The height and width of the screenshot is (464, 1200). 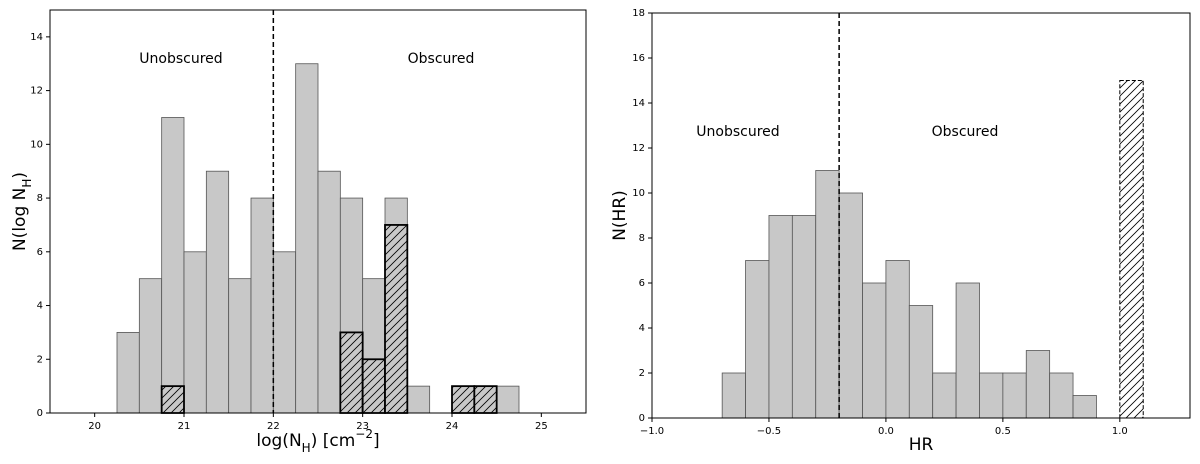 What do you see at coordinates (769, 431) in the screenshot?
I see `x-tick-label: −0.5` at bounding box center [769, 431].